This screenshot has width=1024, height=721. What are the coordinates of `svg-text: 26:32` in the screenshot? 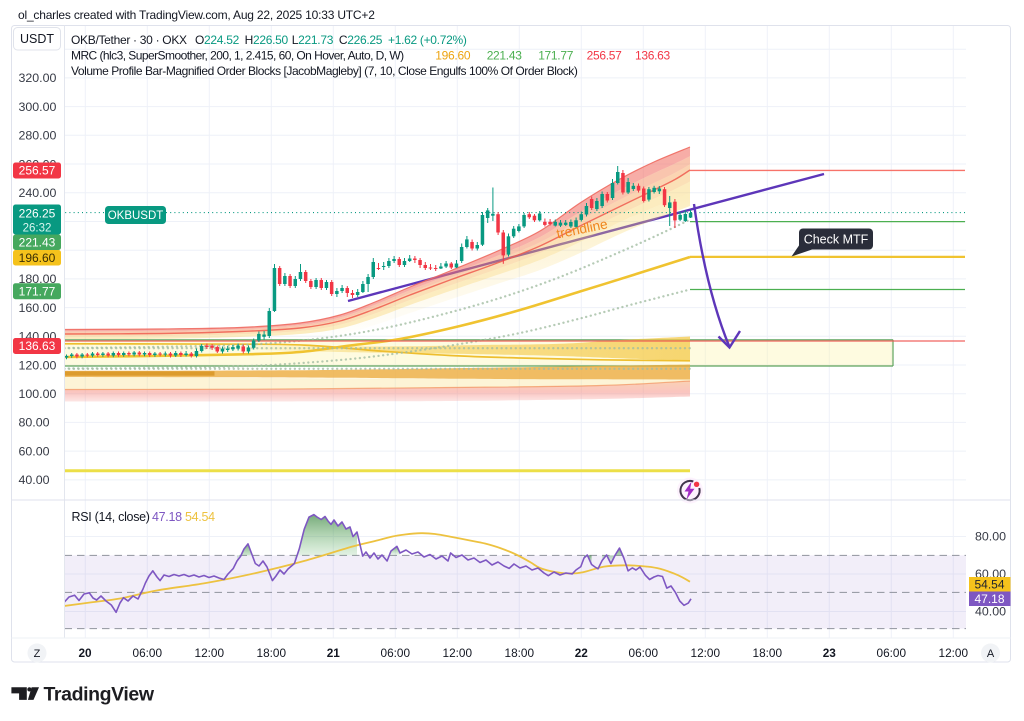 It's located at (37, 229).